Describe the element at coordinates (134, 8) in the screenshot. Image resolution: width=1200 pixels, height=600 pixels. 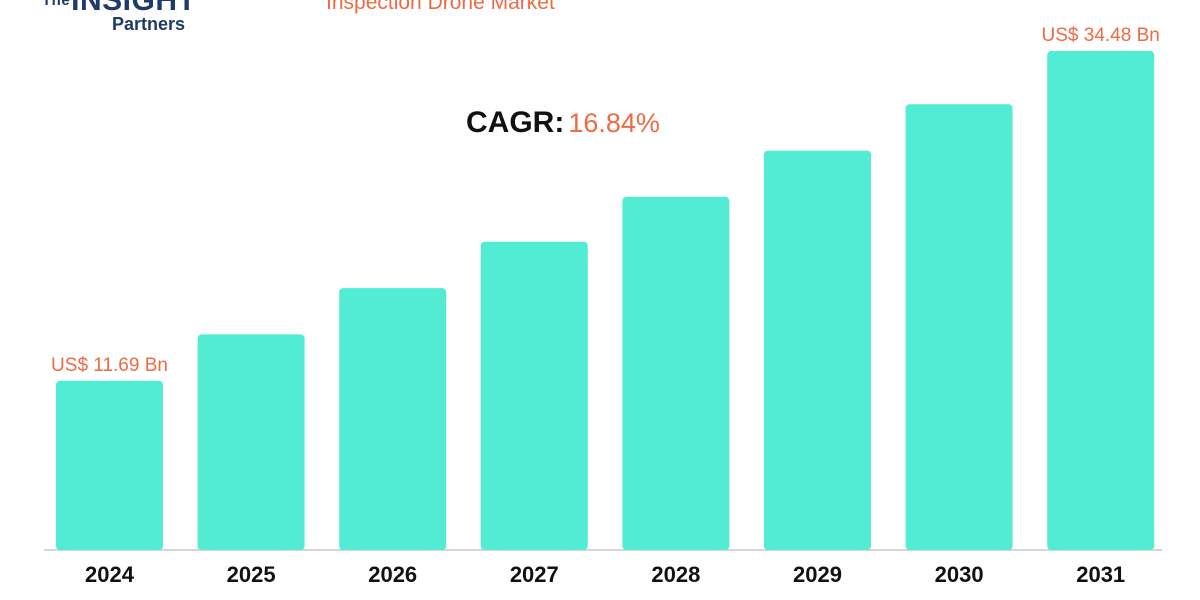
I see `logo-name: INSIGHT` at that location.